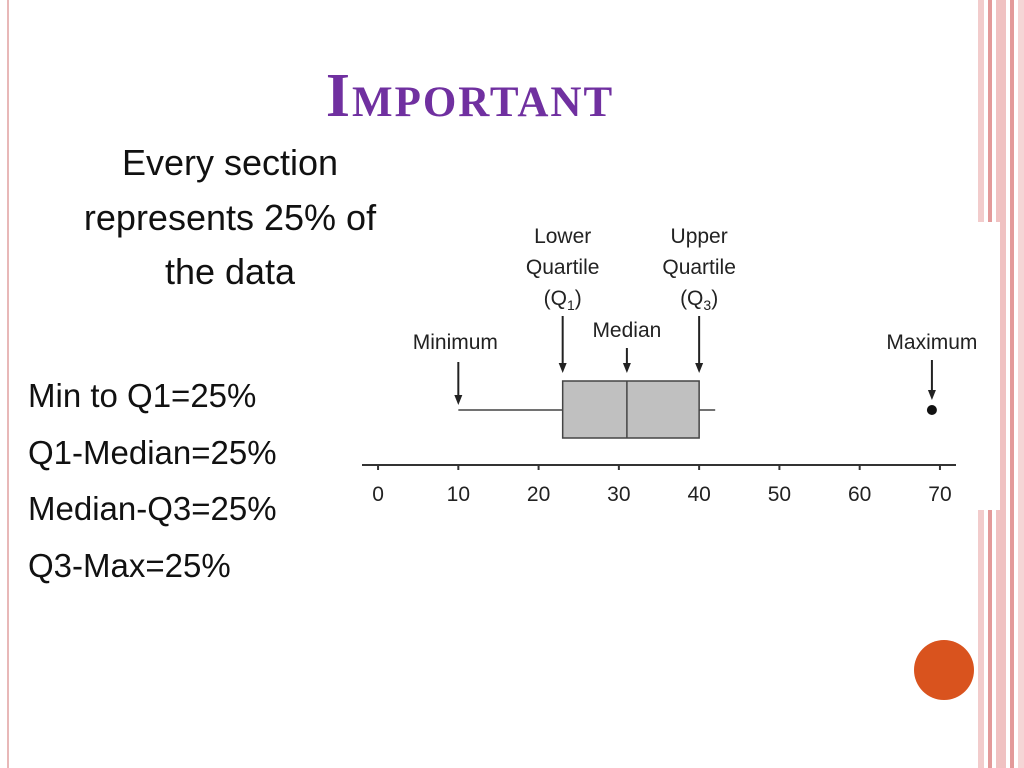  I want to click on point: Min to Q1=25%, so click(142, 395).